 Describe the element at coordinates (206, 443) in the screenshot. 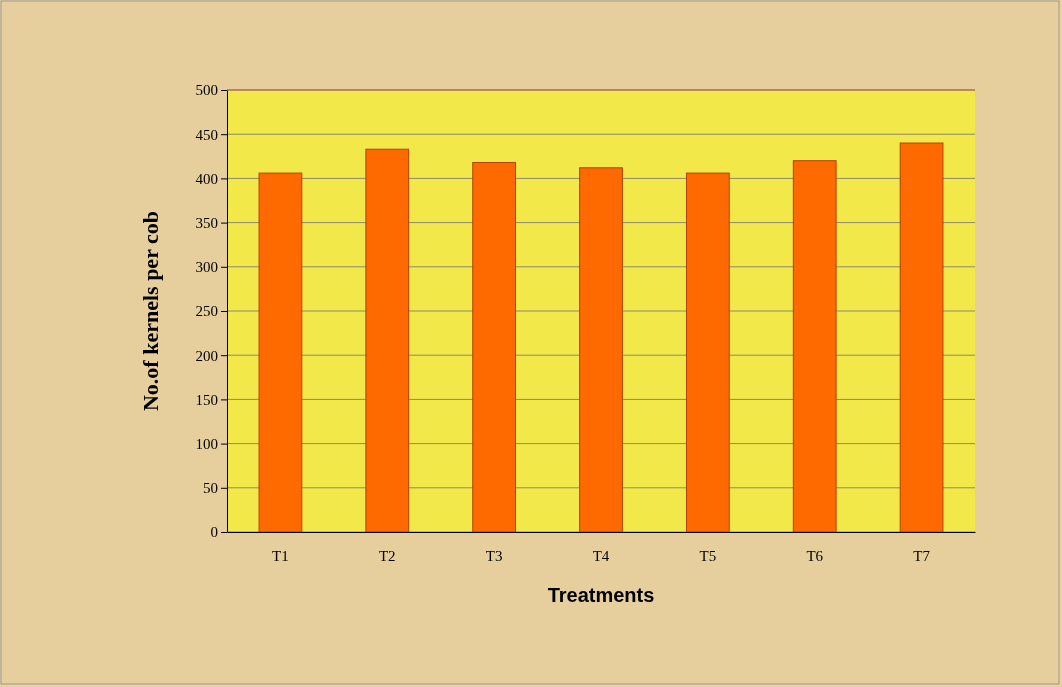

I see `y-tick-label: 100` at that location.